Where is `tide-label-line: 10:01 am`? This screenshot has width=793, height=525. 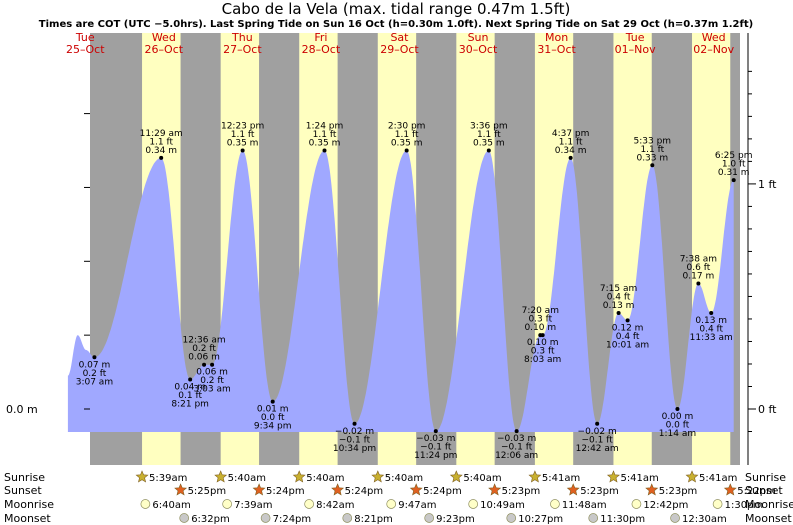
tide-label-line: 10:01 am is located at coordinates (627, 345).